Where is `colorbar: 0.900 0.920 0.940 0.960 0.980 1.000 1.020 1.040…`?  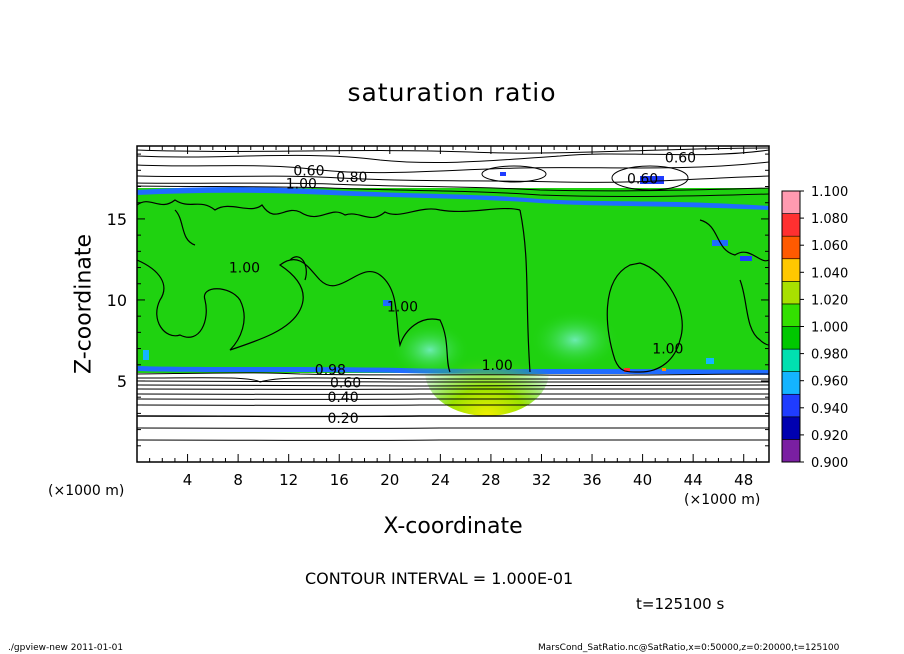
colorbar: 0.900 0.920 0.940 0.960 0.980 1.000 1.020 1.040… is located at coordinates (814, 328).